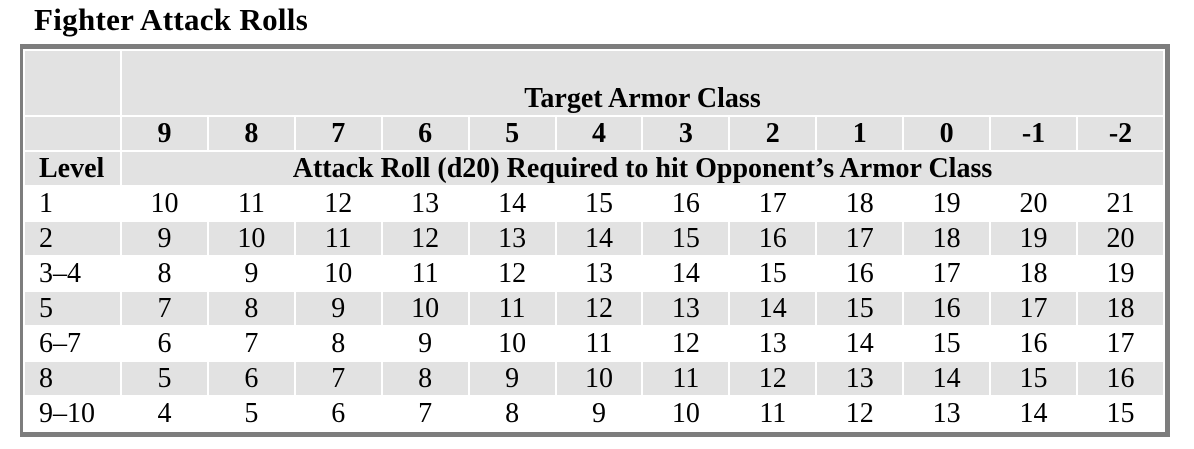 The image size is (1194, 449). Describe the element at coordinates (46, 203) in the screenshot. I see `row-level-label: 1` at that location.